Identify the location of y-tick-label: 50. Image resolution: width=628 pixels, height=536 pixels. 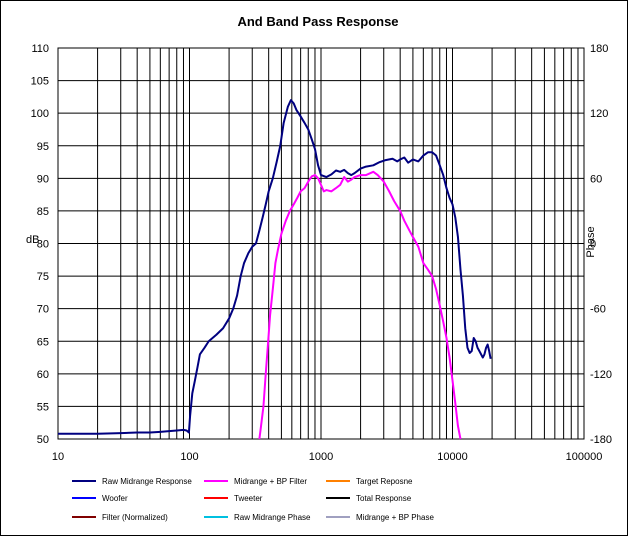
(43, 440).